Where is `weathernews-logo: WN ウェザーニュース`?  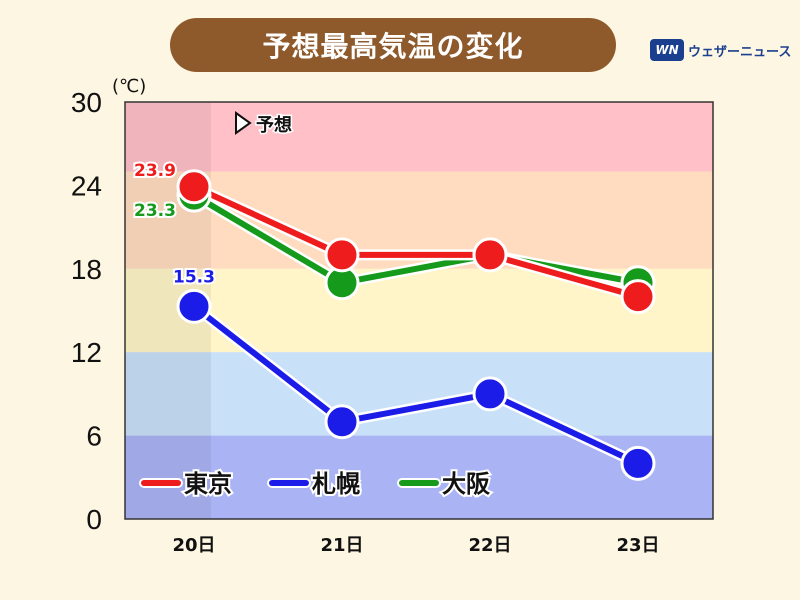
weathernews-logo: WN ウェザーニュース is located at coordinates (720, 50).